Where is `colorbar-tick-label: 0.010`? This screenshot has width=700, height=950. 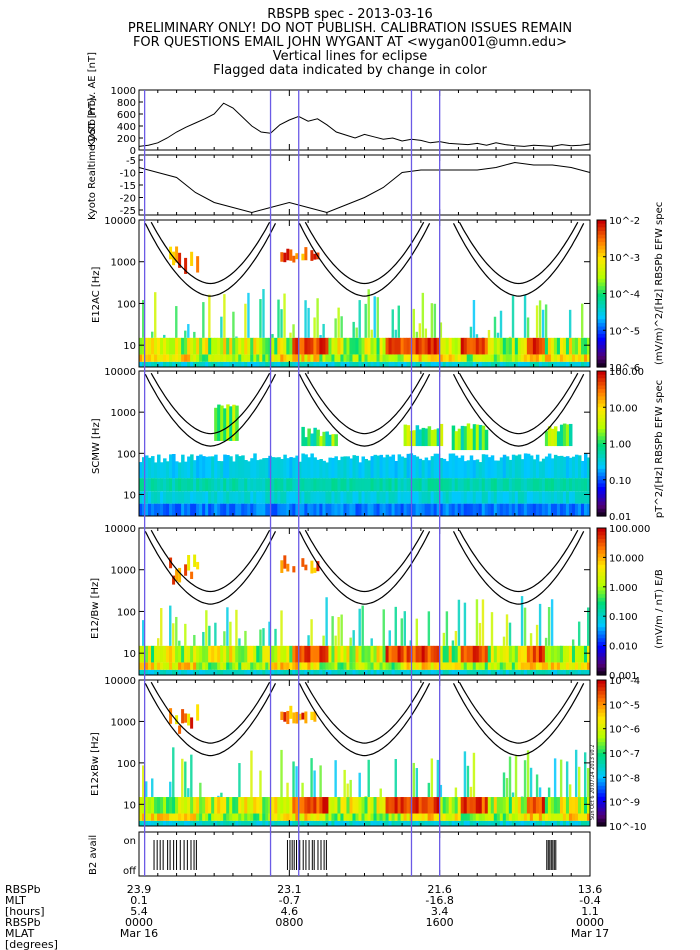
colorbar-tick-label: 0.010 is located at coordinates (623, 647).